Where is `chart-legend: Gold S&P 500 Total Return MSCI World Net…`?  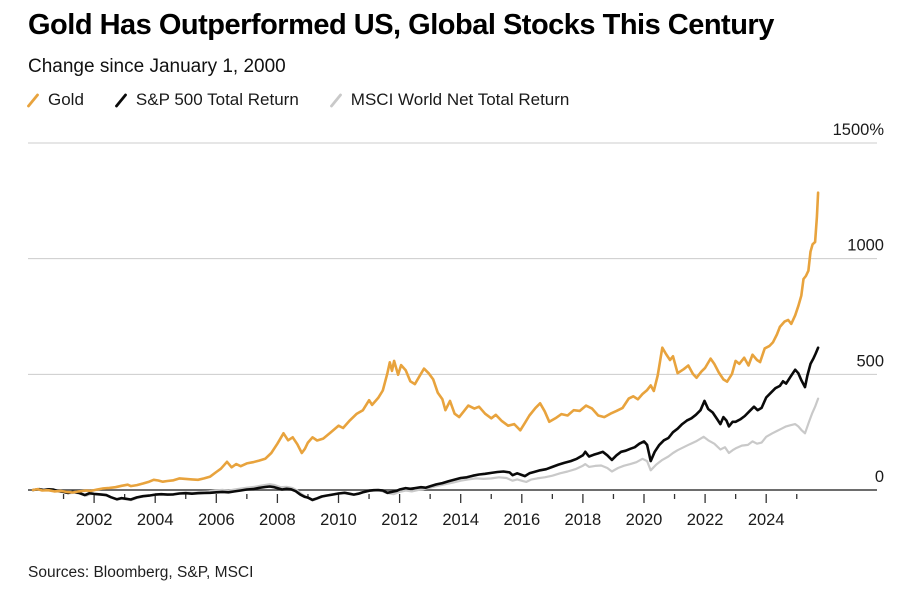
chart-legend: Gold S&P 500 Total Return MSCI World Net… is located at coordinates (297, 100).